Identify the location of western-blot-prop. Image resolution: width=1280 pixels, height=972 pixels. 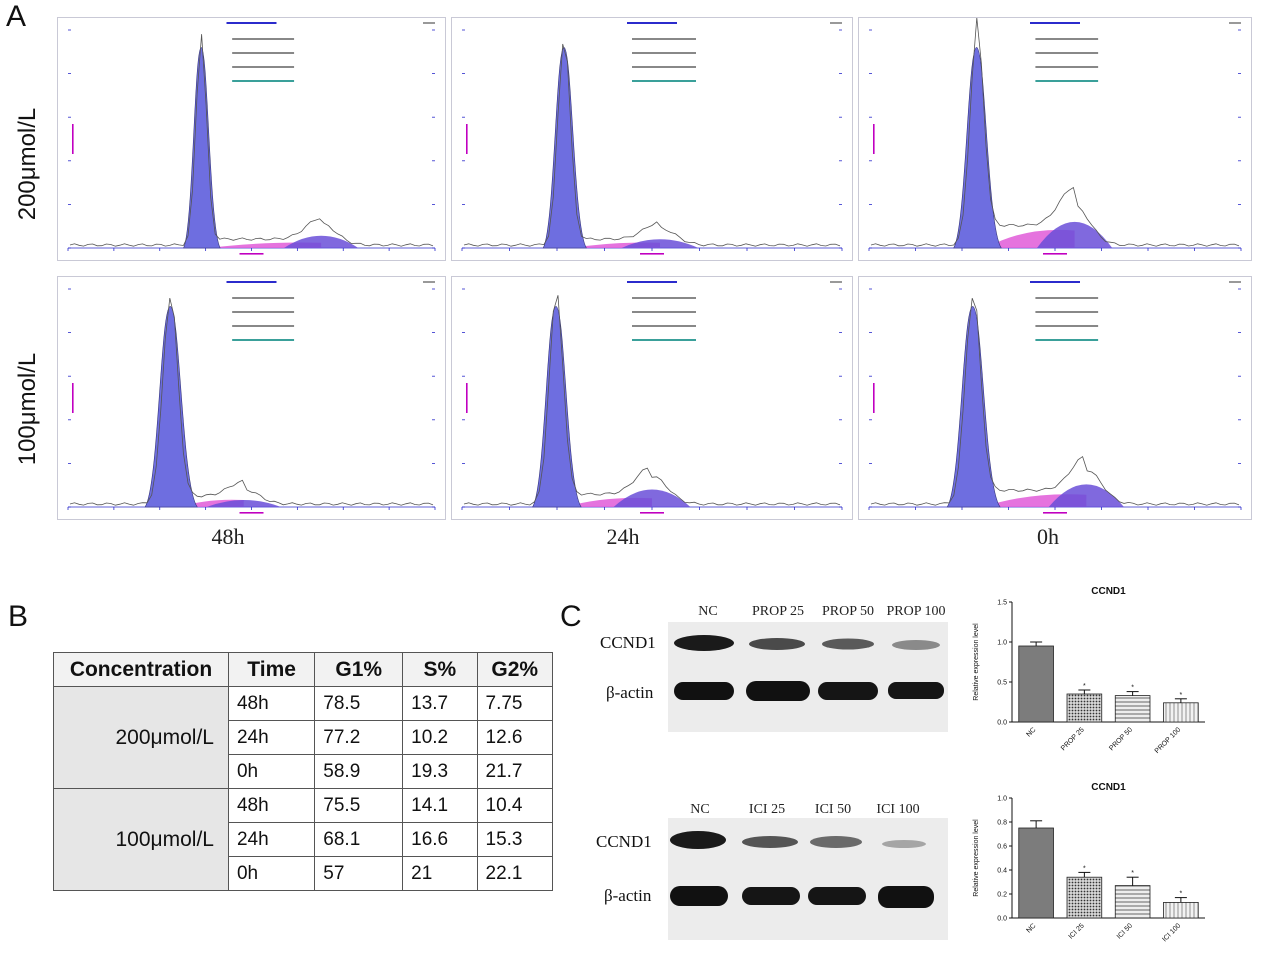
(808, 677).